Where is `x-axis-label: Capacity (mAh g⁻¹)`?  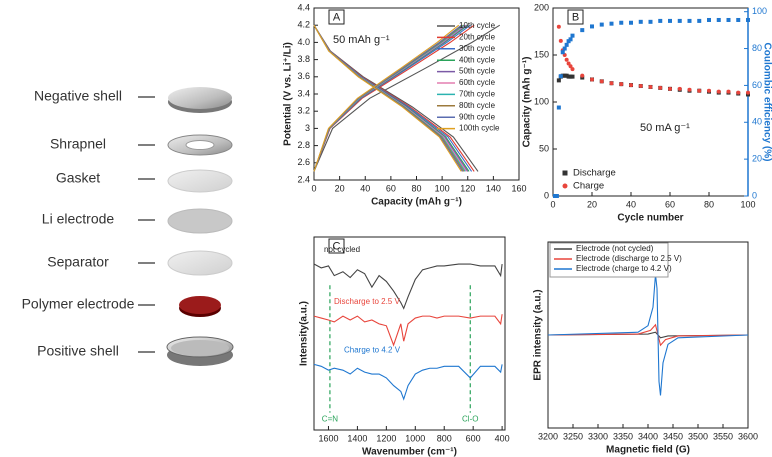 x-axis-label: Capacity (mAh g⁻¹) is located at coordinates (416, 202).